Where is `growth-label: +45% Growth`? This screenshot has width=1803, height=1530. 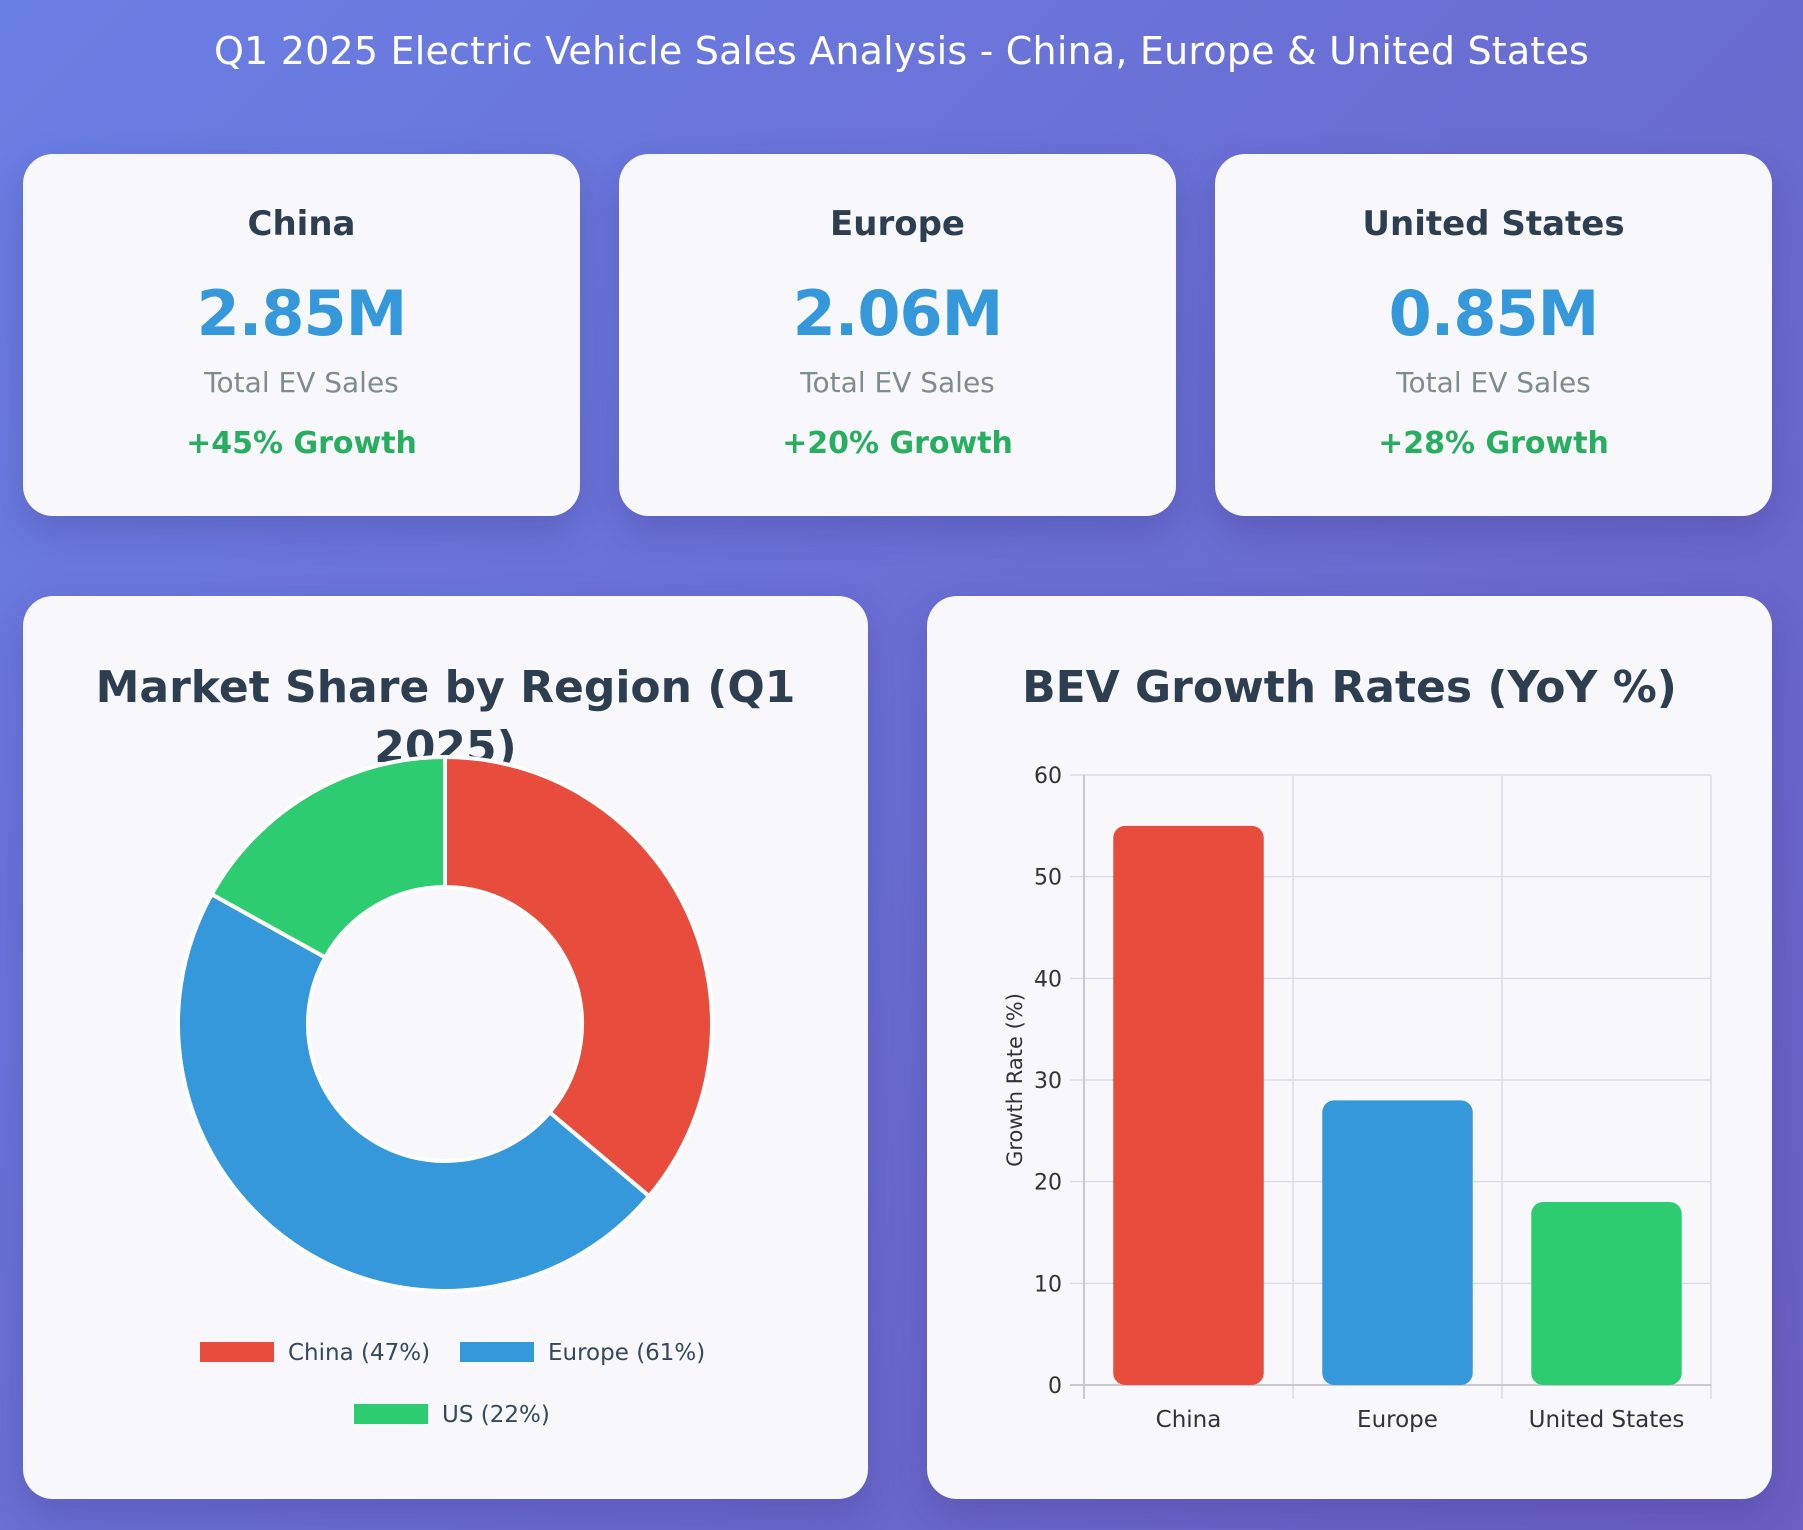
growth-label: +45% Growth is located at coordinates (301, 443).